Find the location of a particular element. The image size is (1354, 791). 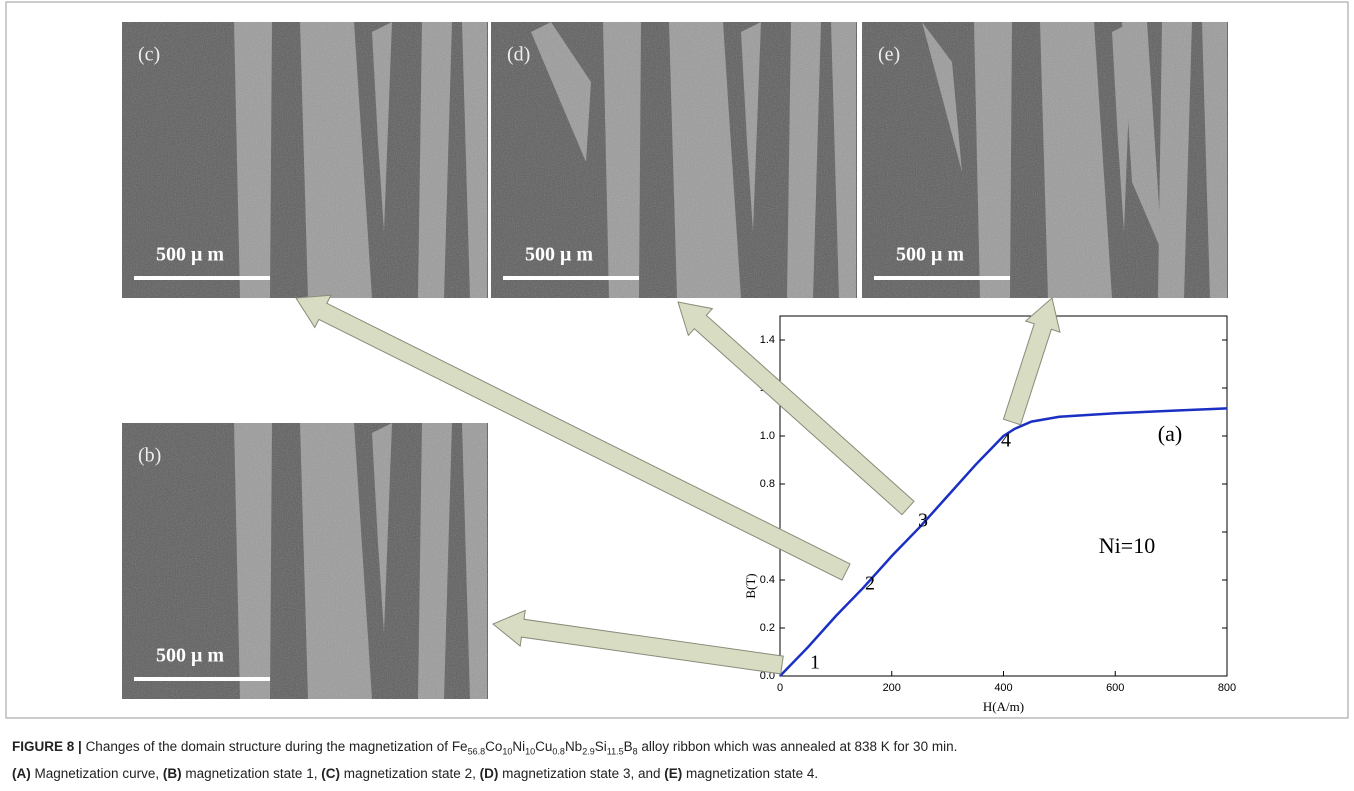

y-tick-label: 0.2 is located at coordinates (767, 628).